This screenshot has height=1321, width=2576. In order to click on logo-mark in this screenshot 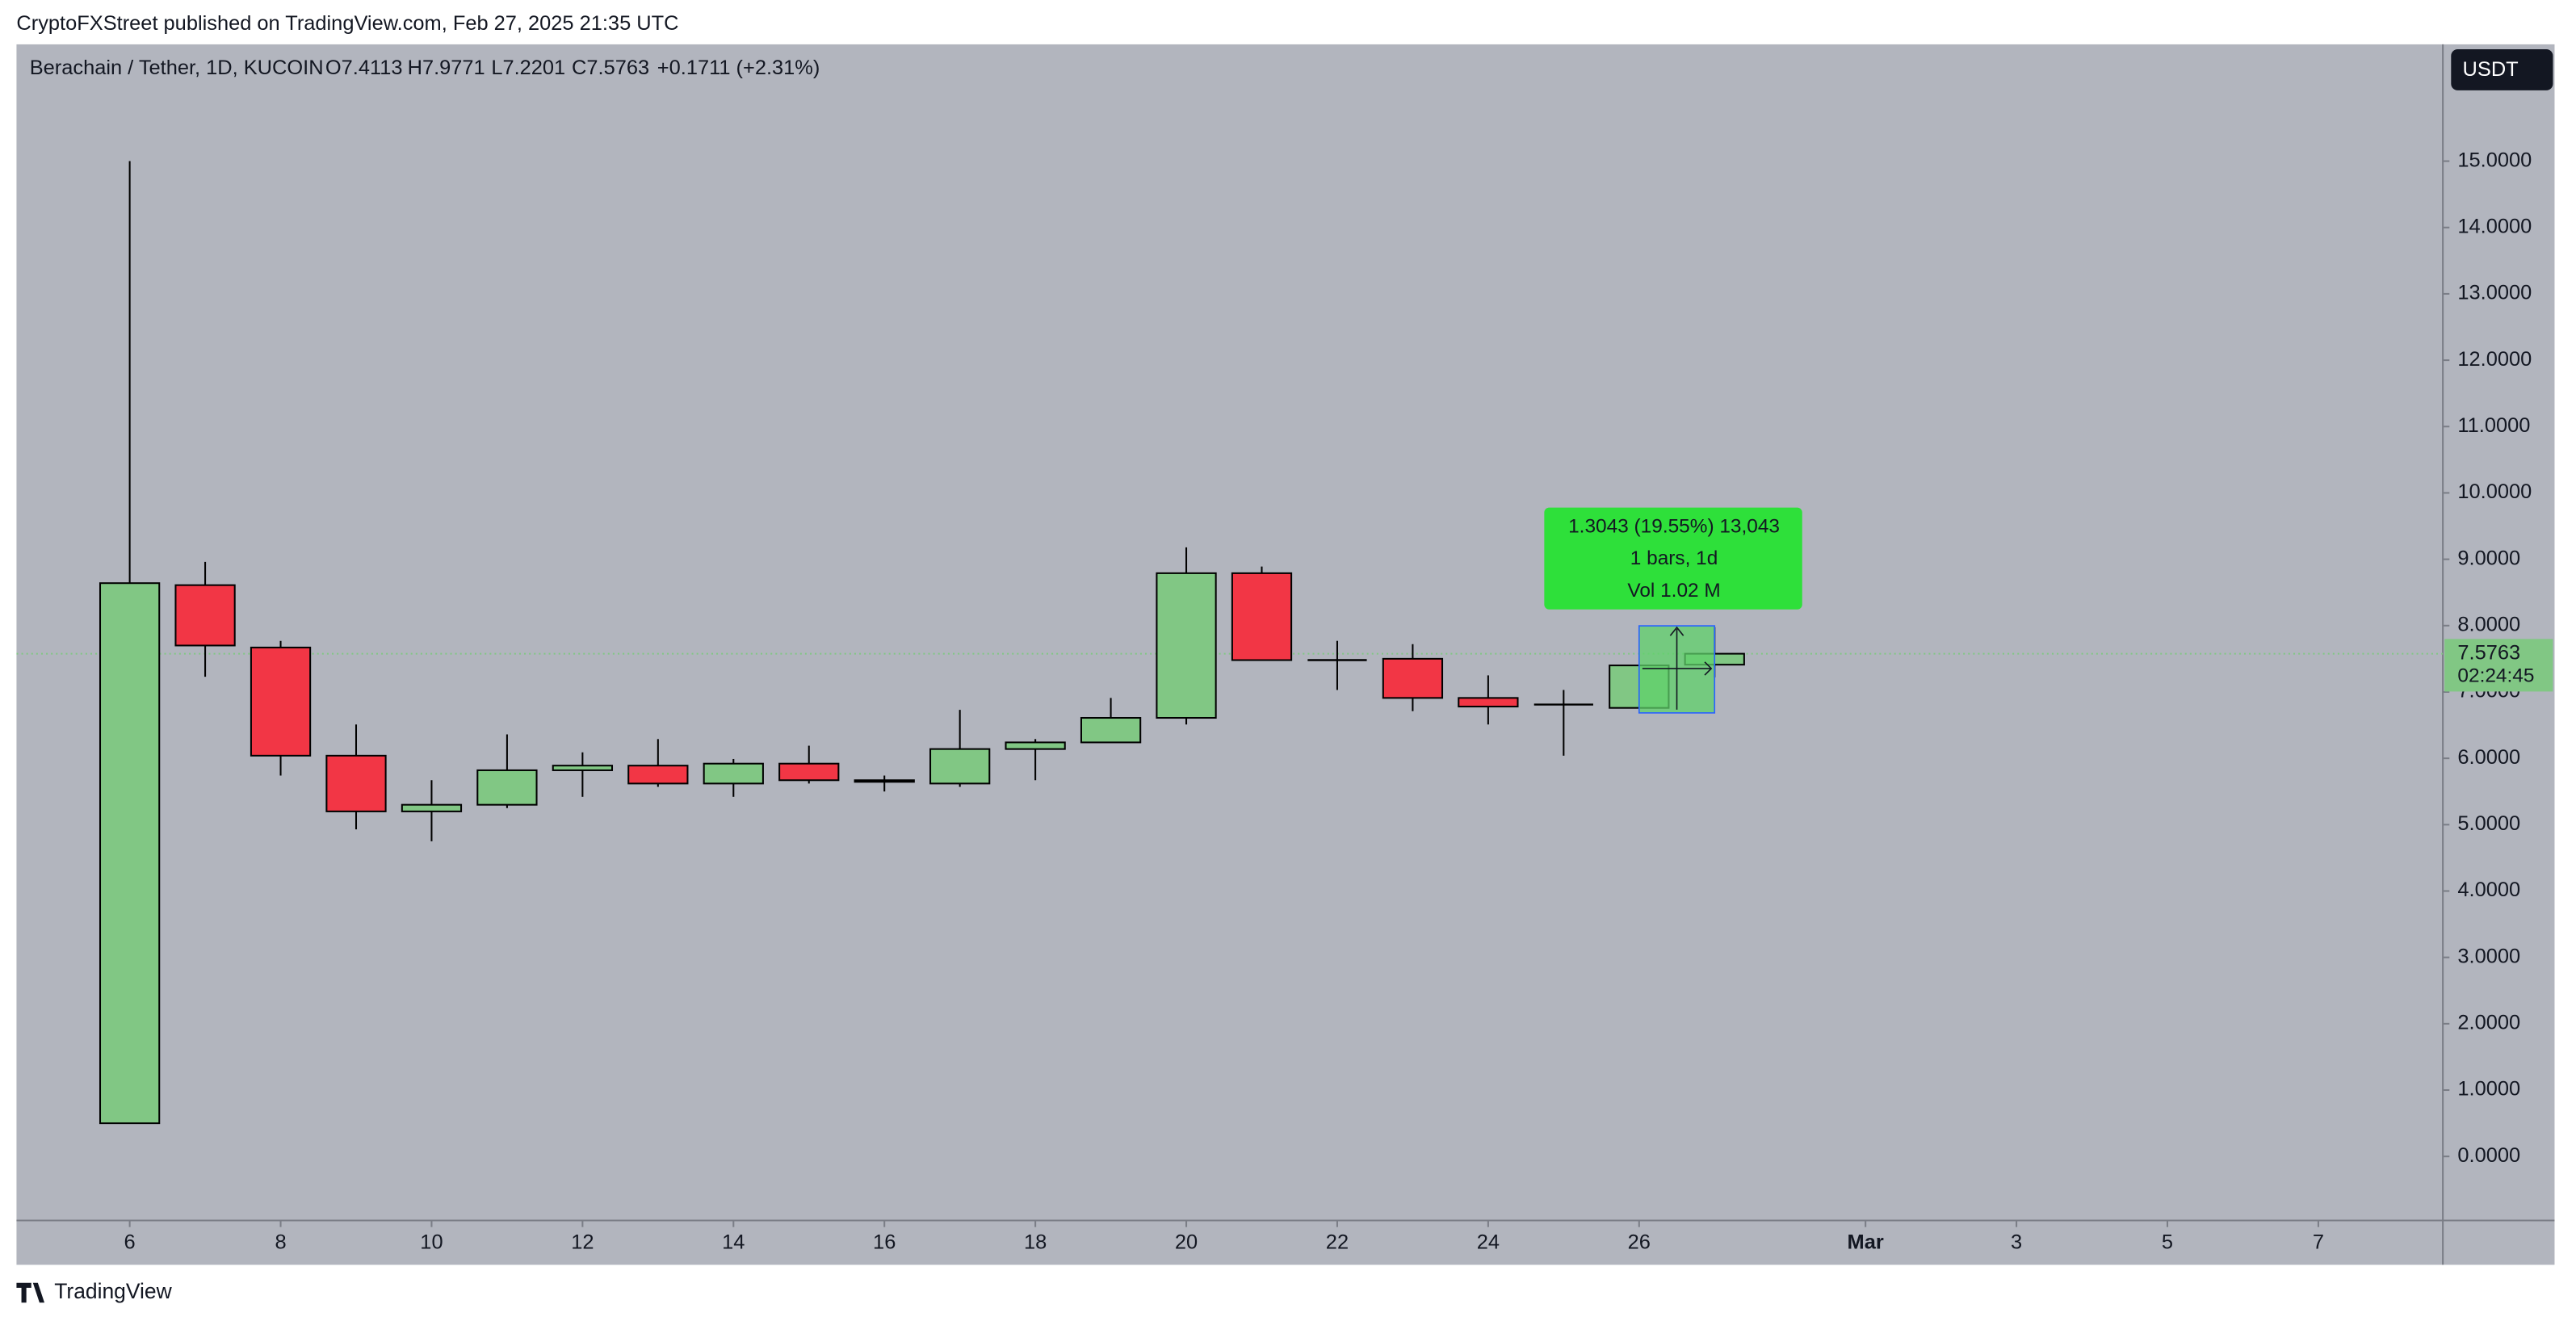, I will do `click(30, 1292)`.